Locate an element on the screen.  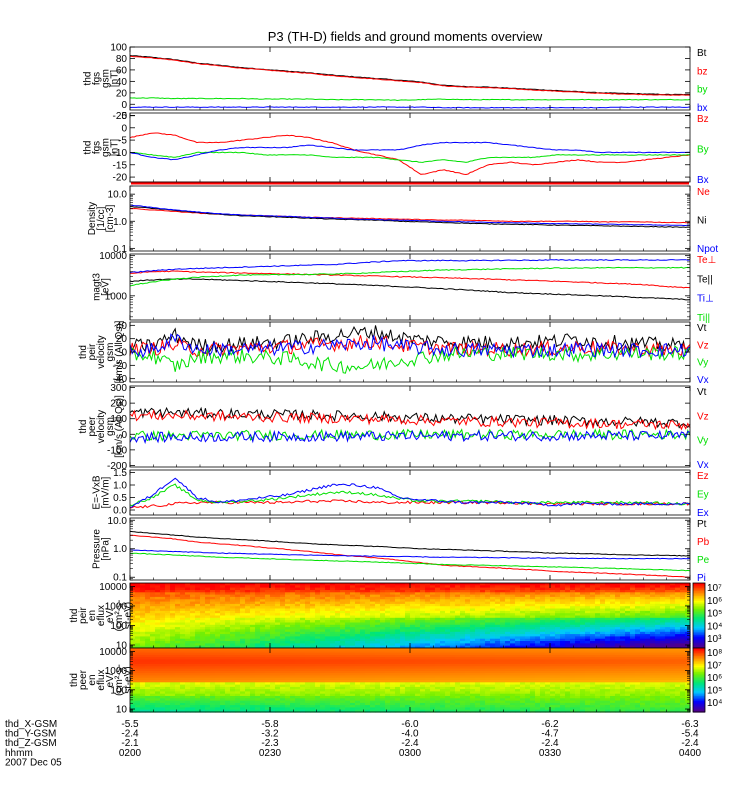
quality-flag-bar is located at coordinates (410, 183).